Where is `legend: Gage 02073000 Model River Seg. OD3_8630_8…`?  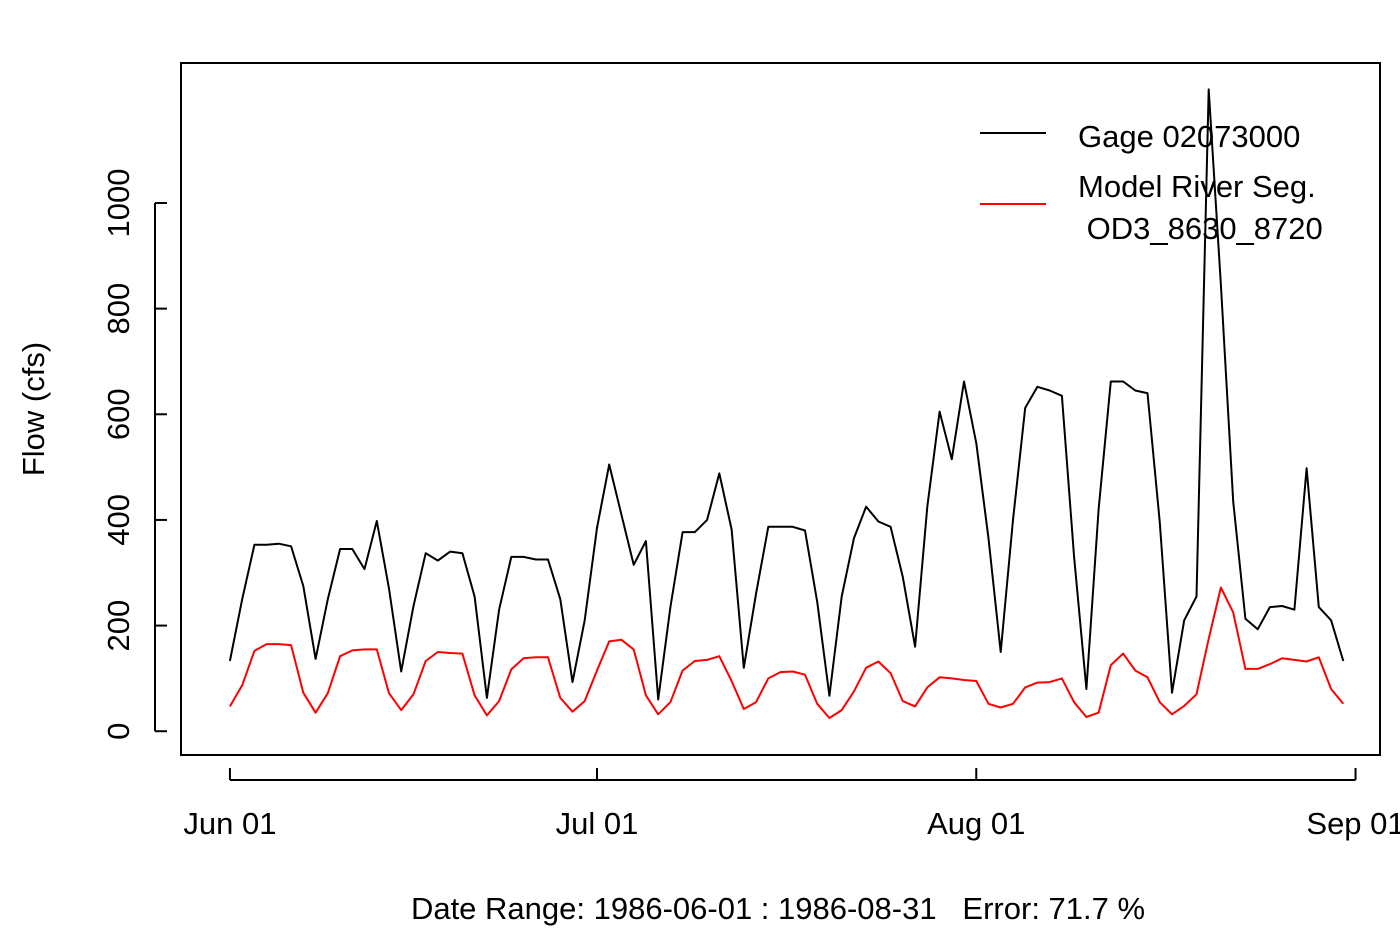 legend: Gage 02073000 Model River Seg. OD3_8630_8… is located at coordinates (1151, 182).